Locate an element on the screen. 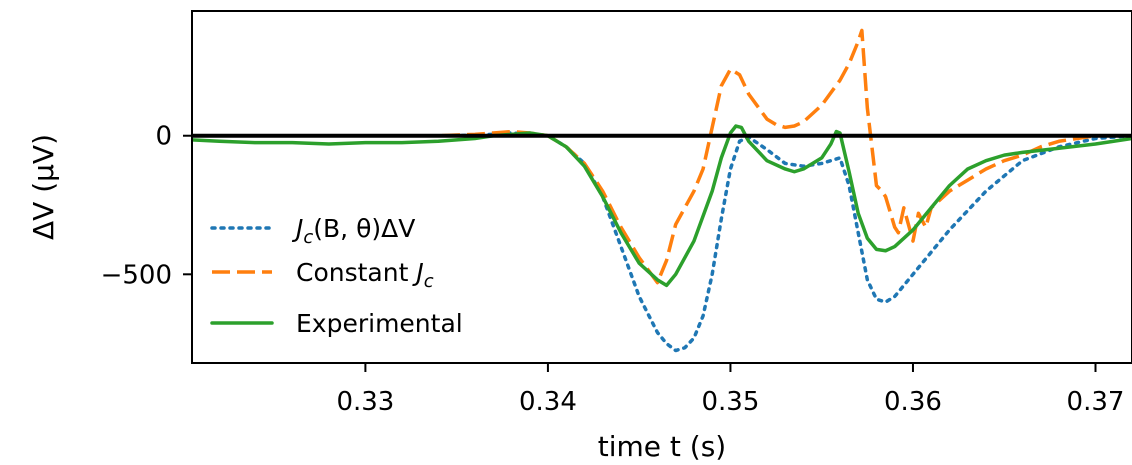  y-tick-label: −500 is located at coordinates (136, 275).